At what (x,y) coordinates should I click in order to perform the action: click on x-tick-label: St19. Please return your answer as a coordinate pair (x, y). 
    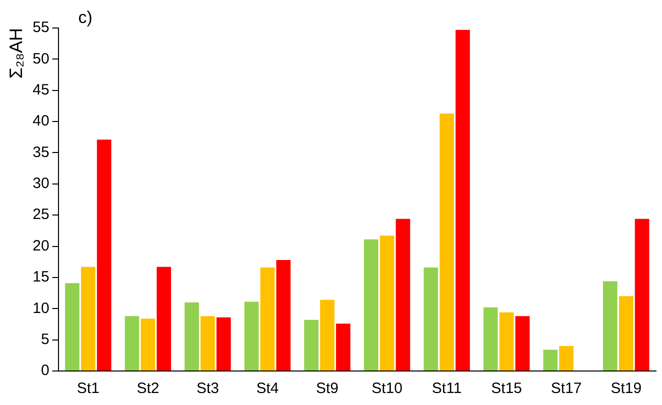
    Looking at the image, I should click on (626, 389).